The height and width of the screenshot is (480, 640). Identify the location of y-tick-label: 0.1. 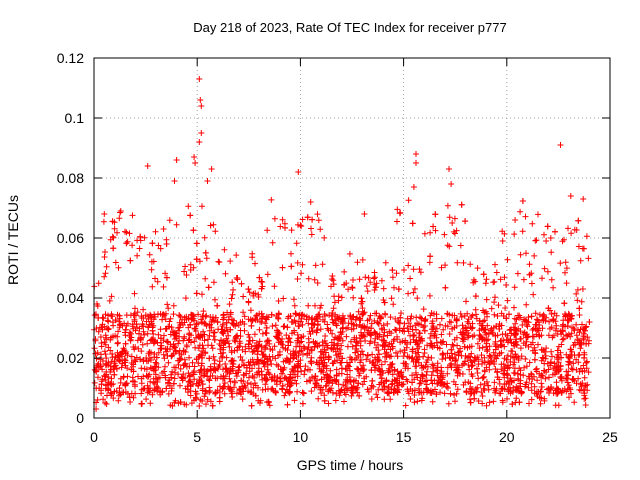
(75, 118).